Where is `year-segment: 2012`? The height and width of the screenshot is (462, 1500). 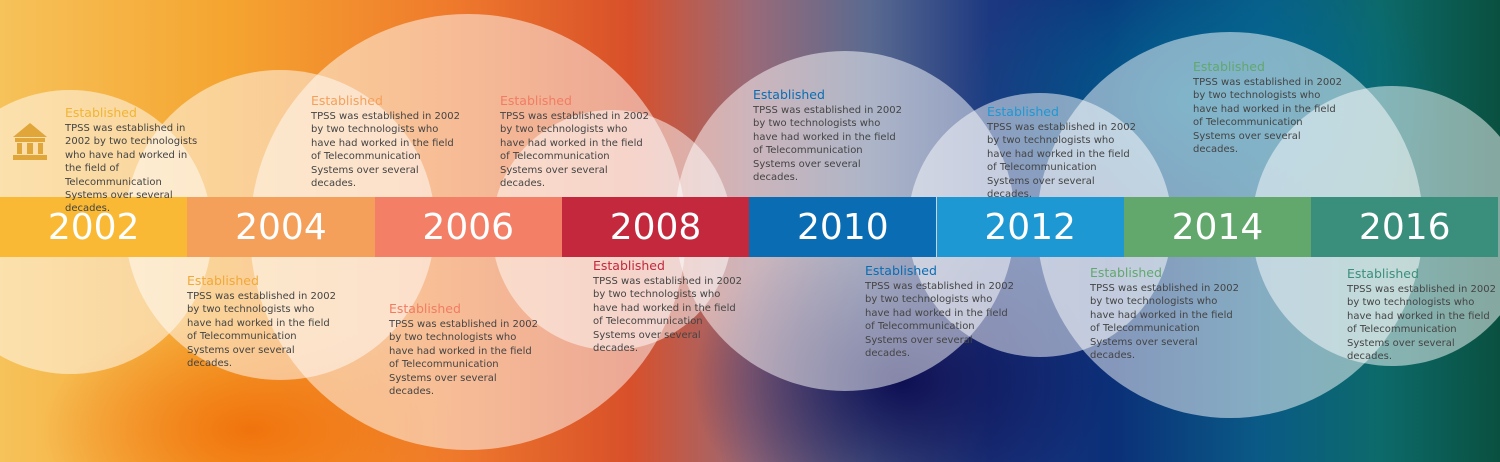
year-segment: 2012 is located at coordinates (1030, 227).